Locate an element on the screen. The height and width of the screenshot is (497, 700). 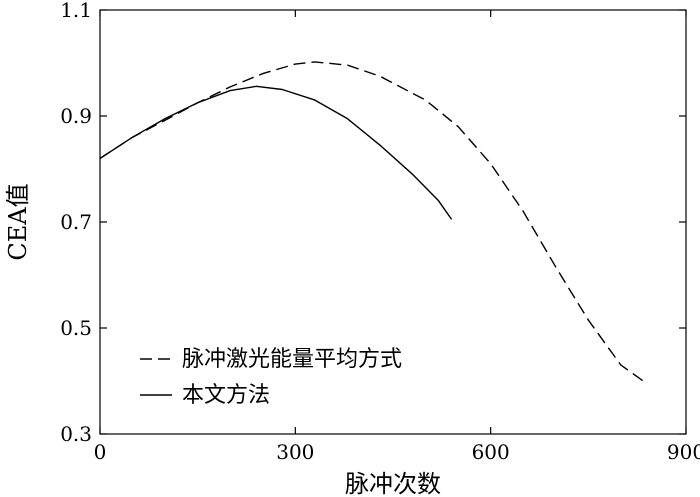
x-tick-label: 0 is located at coordinates (100, 452).